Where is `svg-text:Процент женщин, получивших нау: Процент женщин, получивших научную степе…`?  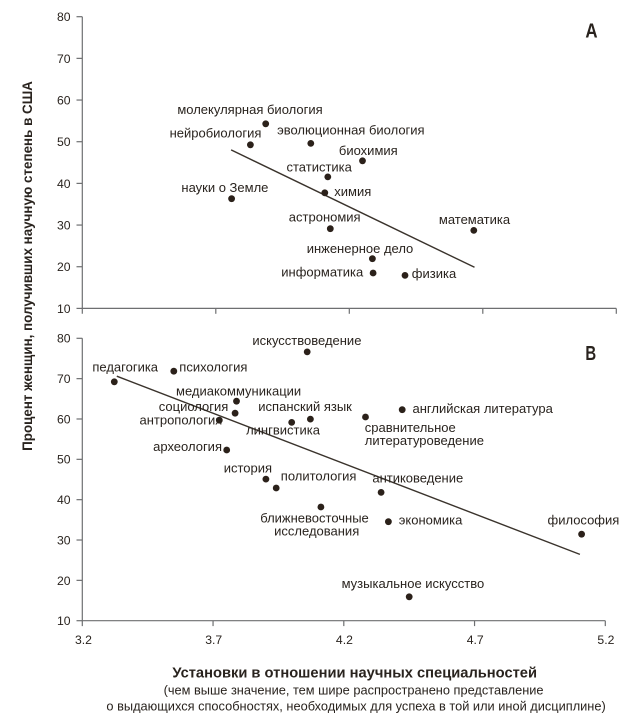 svg-text:Процент женщин, получивших нау: Процент женщин, получивших научную степе… is located at coordinates (27, 266).